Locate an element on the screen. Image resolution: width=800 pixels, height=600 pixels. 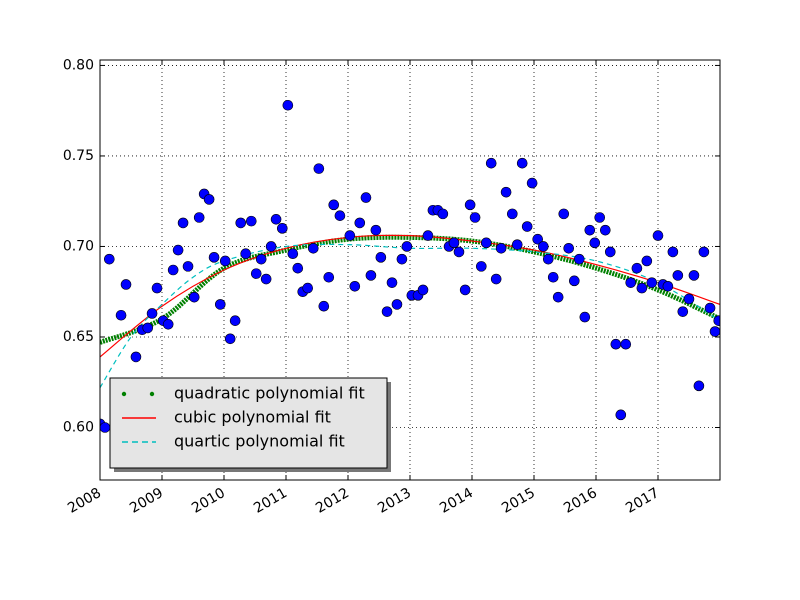
fit-line is located at coordinates (410, 289).